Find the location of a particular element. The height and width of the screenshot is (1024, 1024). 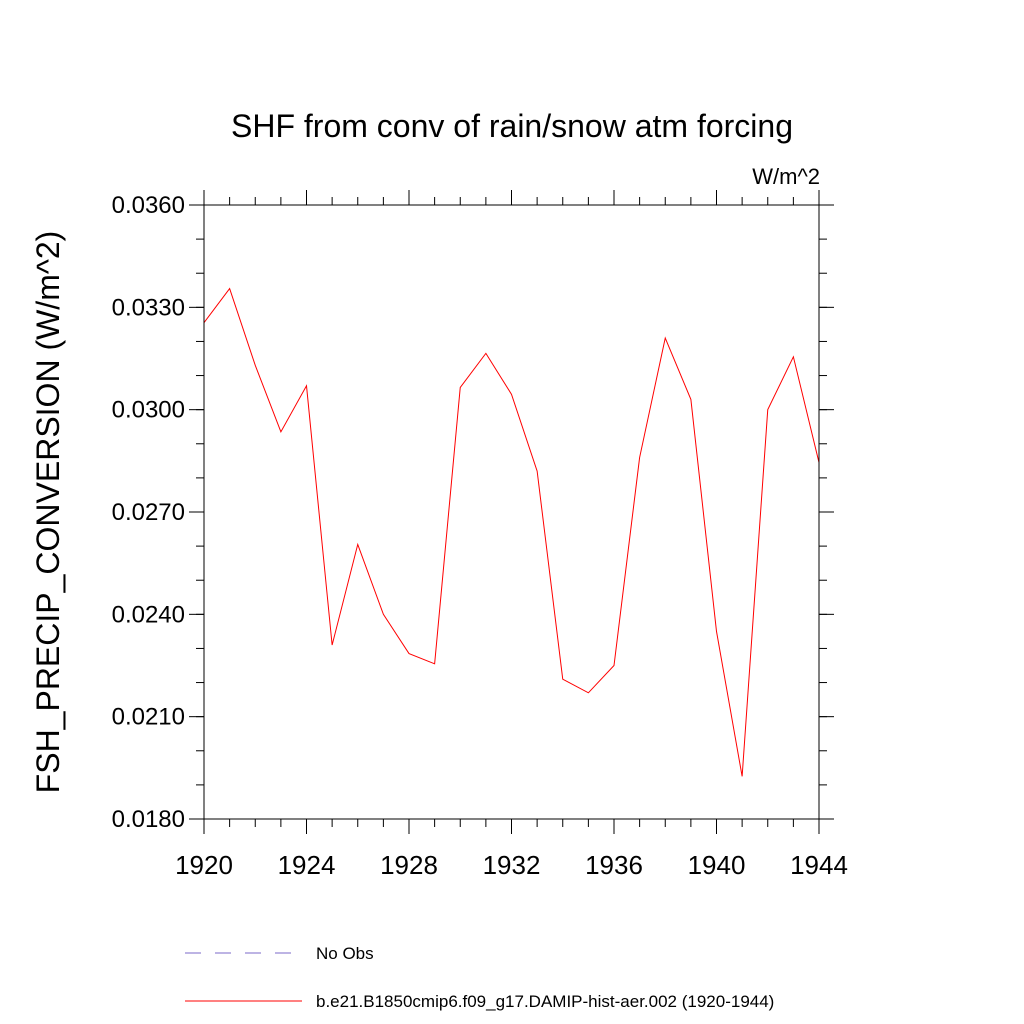

y-tick-label: 0.0300 is located at coordinates (148, 410).